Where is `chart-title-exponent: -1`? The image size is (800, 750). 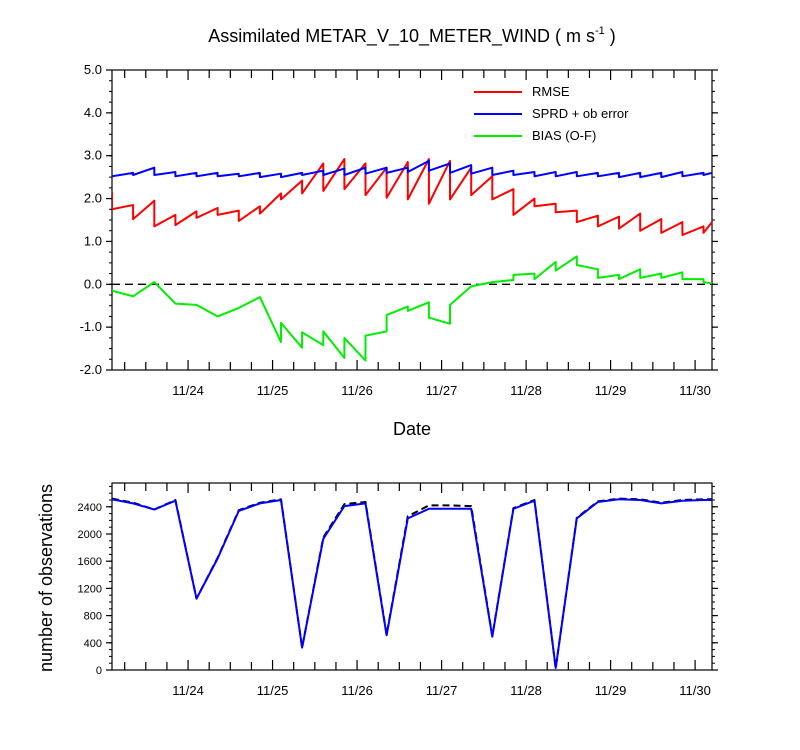 chart-title-exponent: -1 is located at coordinates (600, 31).